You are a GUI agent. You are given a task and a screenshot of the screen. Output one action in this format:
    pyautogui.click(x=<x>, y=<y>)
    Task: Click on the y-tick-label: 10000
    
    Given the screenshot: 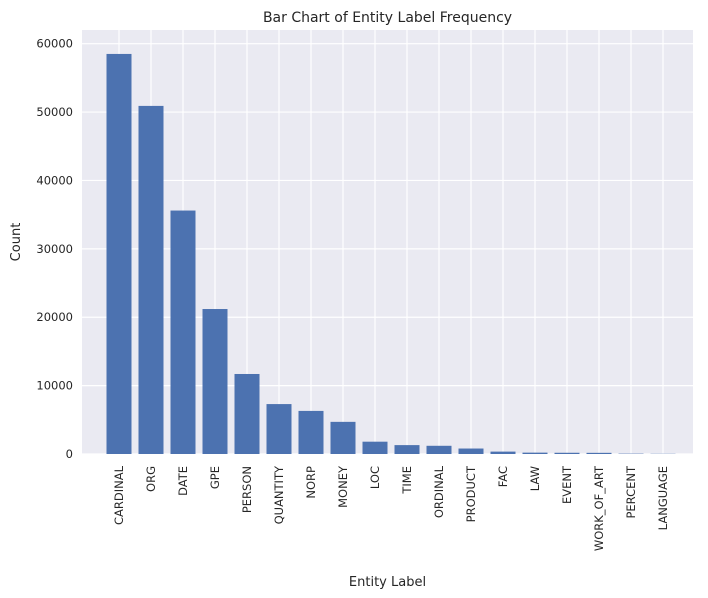 What is the action you would take?
    pyautogui.click(x=54, y=386)
    